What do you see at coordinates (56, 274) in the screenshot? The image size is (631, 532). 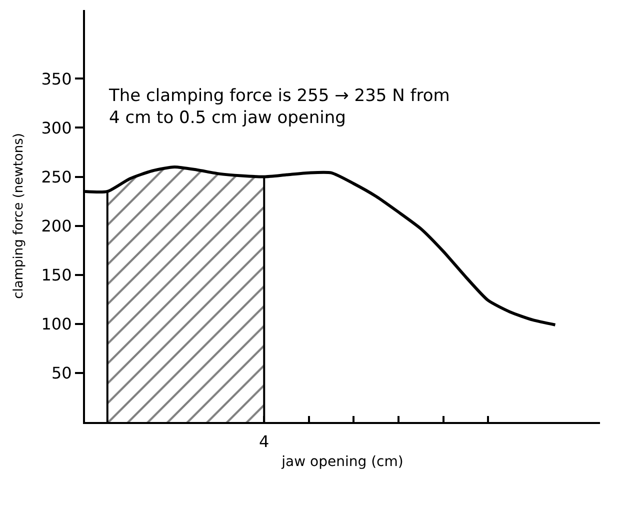 I see `y-tick-label: 150` at bounding box center [56, 274].